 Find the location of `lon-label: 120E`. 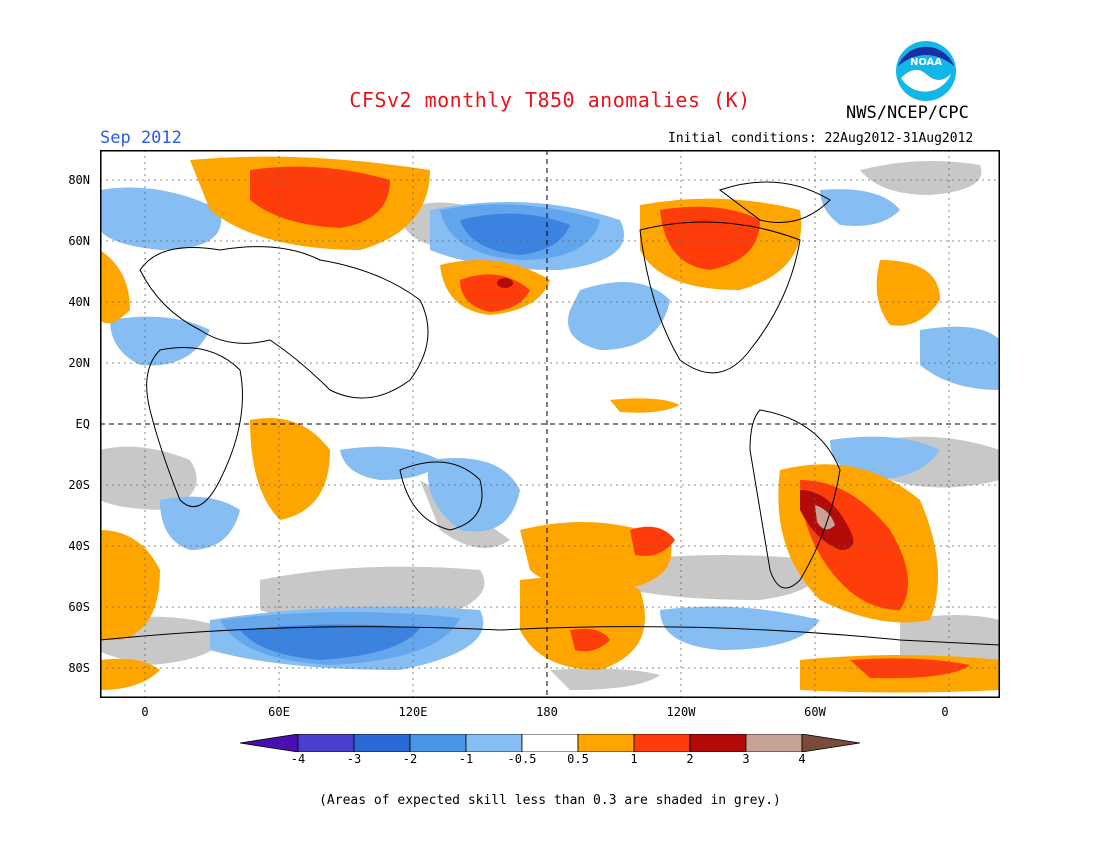

lon-label: 120E is located at coordinates (413, 712).